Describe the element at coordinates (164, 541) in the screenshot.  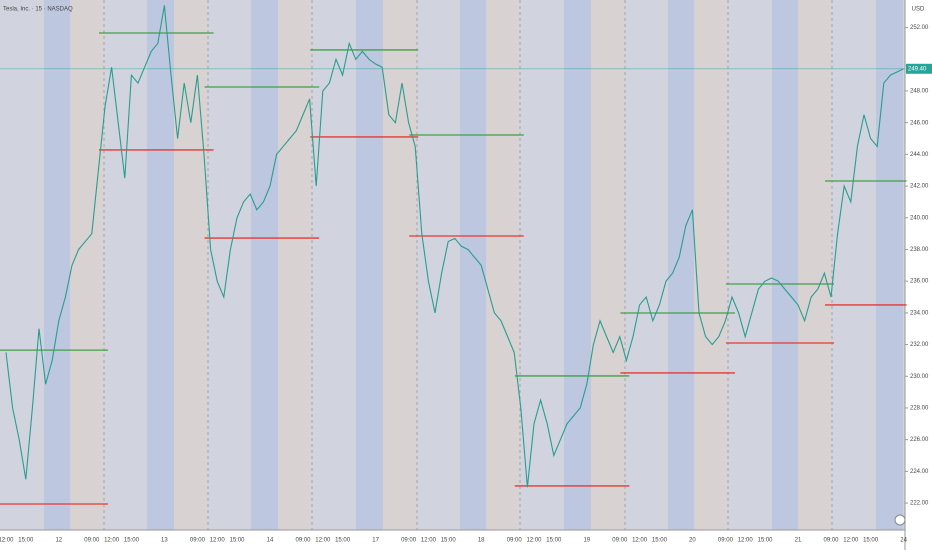
I see `x-tick-label: 13` at that location.